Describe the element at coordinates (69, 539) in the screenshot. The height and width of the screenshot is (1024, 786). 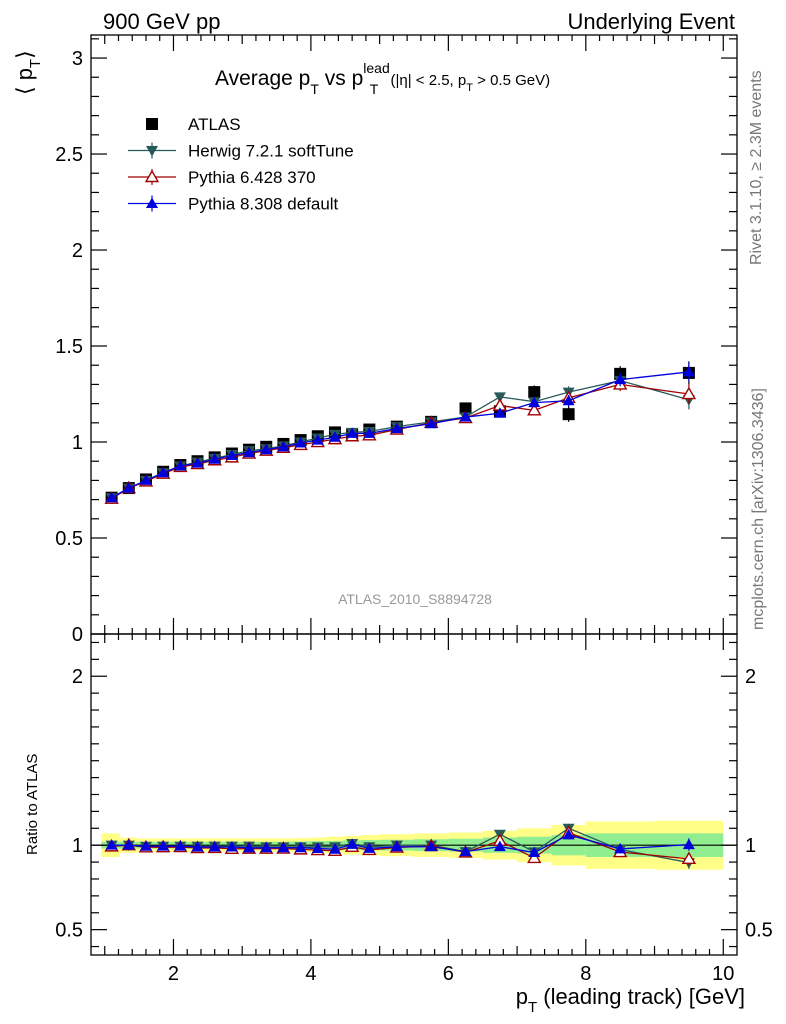
I see `y-tick-label: 0.5` at that location.